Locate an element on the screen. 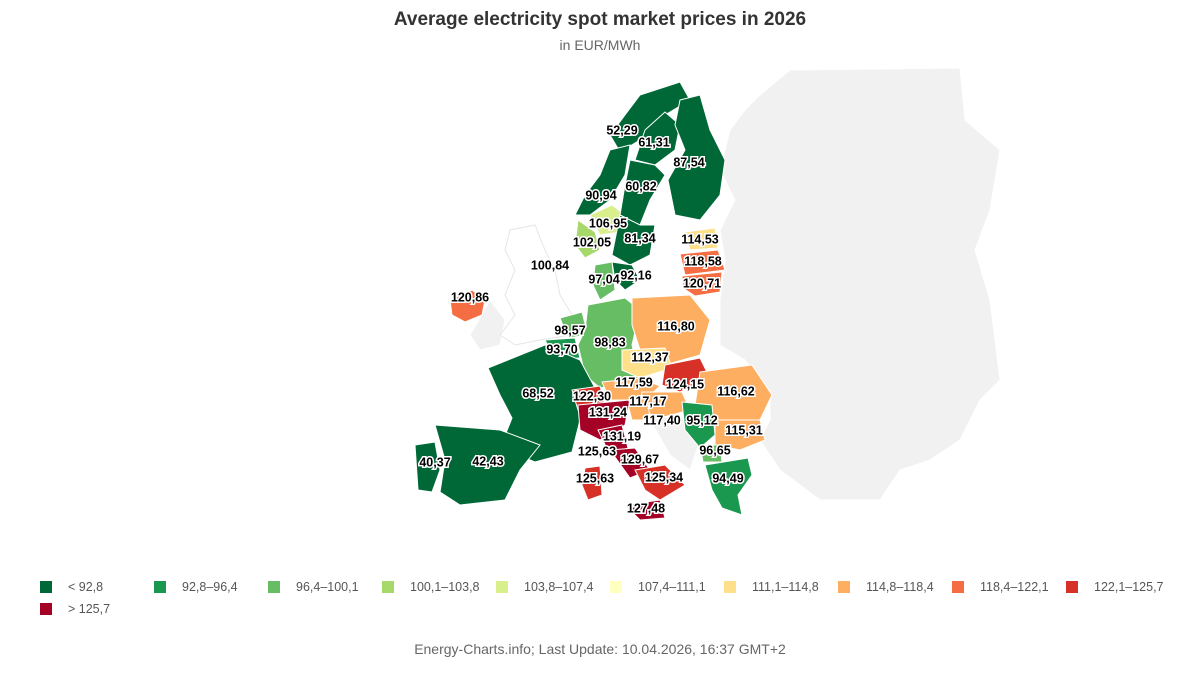 This screenshot has height=675, width=1200. legend-label: 118,4–122,1 is located at coordinates (1014, 587).